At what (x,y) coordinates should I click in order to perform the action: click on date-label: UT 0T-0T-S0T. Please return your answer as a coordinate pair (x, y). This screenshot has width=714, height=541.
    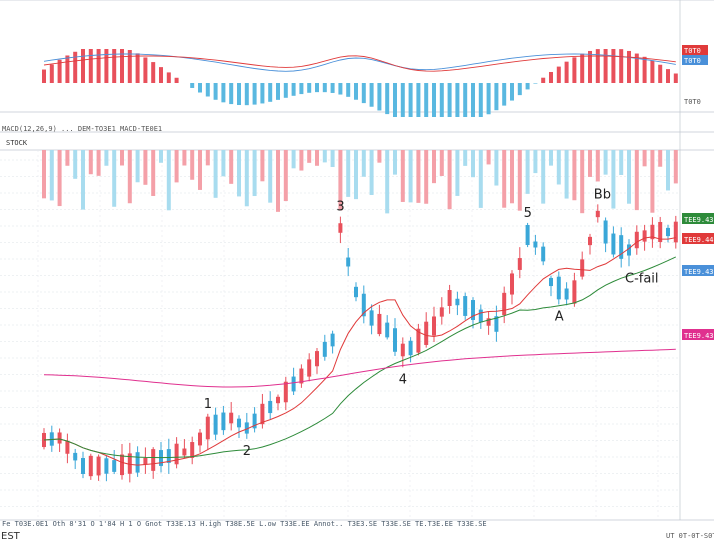
    Looking at the image, I should click on (690, 536).